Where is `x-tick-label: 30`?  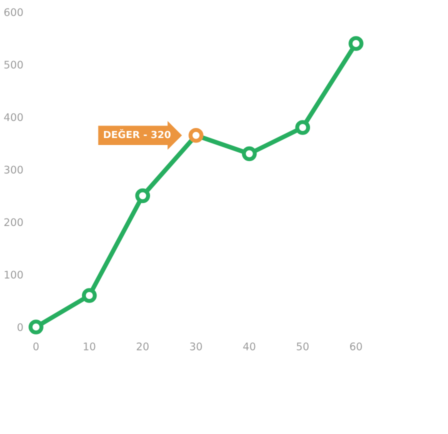 x-tick-label: 30 is located at coordinates (196, 346).